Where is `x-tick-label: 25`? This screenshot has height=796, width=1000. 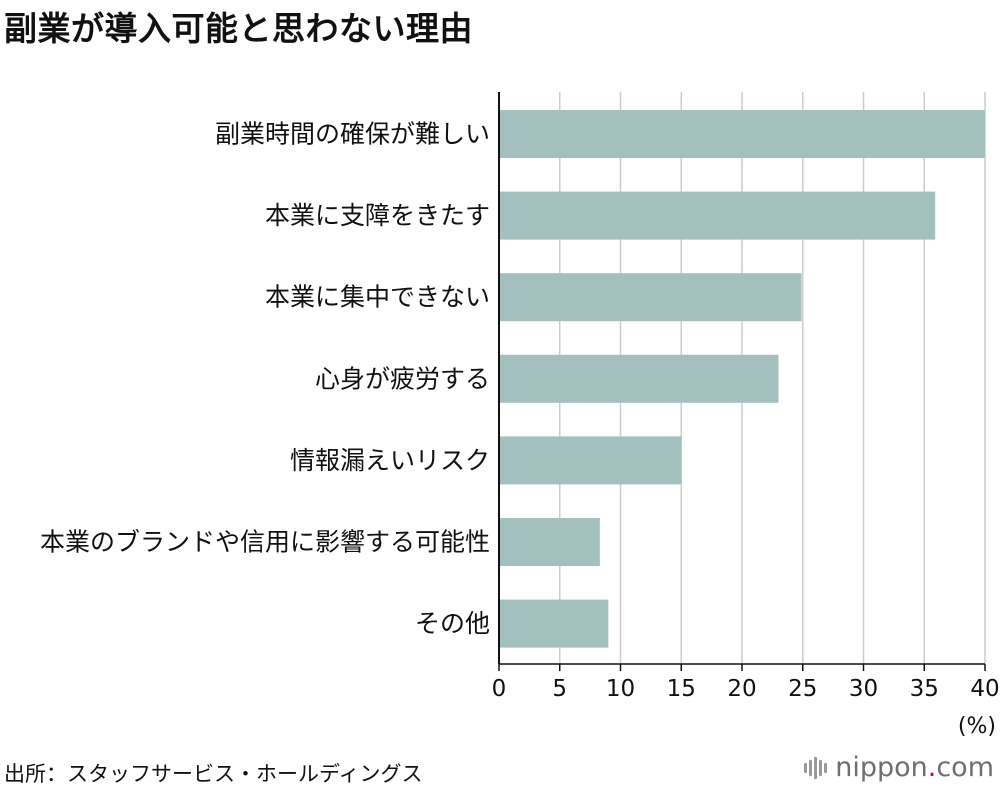
x-tick-label: 25 is located at coordinates (802, 689).